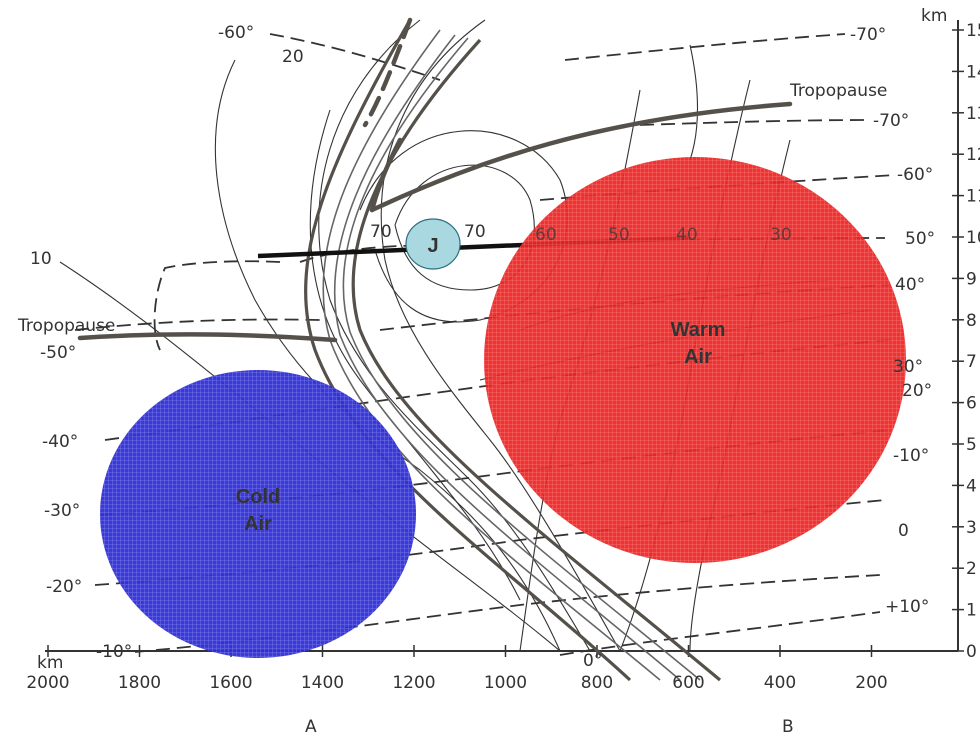 This screenshot has width=980, height=735. What do you see at coordinates (973, 155) in the screenshot?
I see `y-tick-label: 12` at bounding box center [973, 155].